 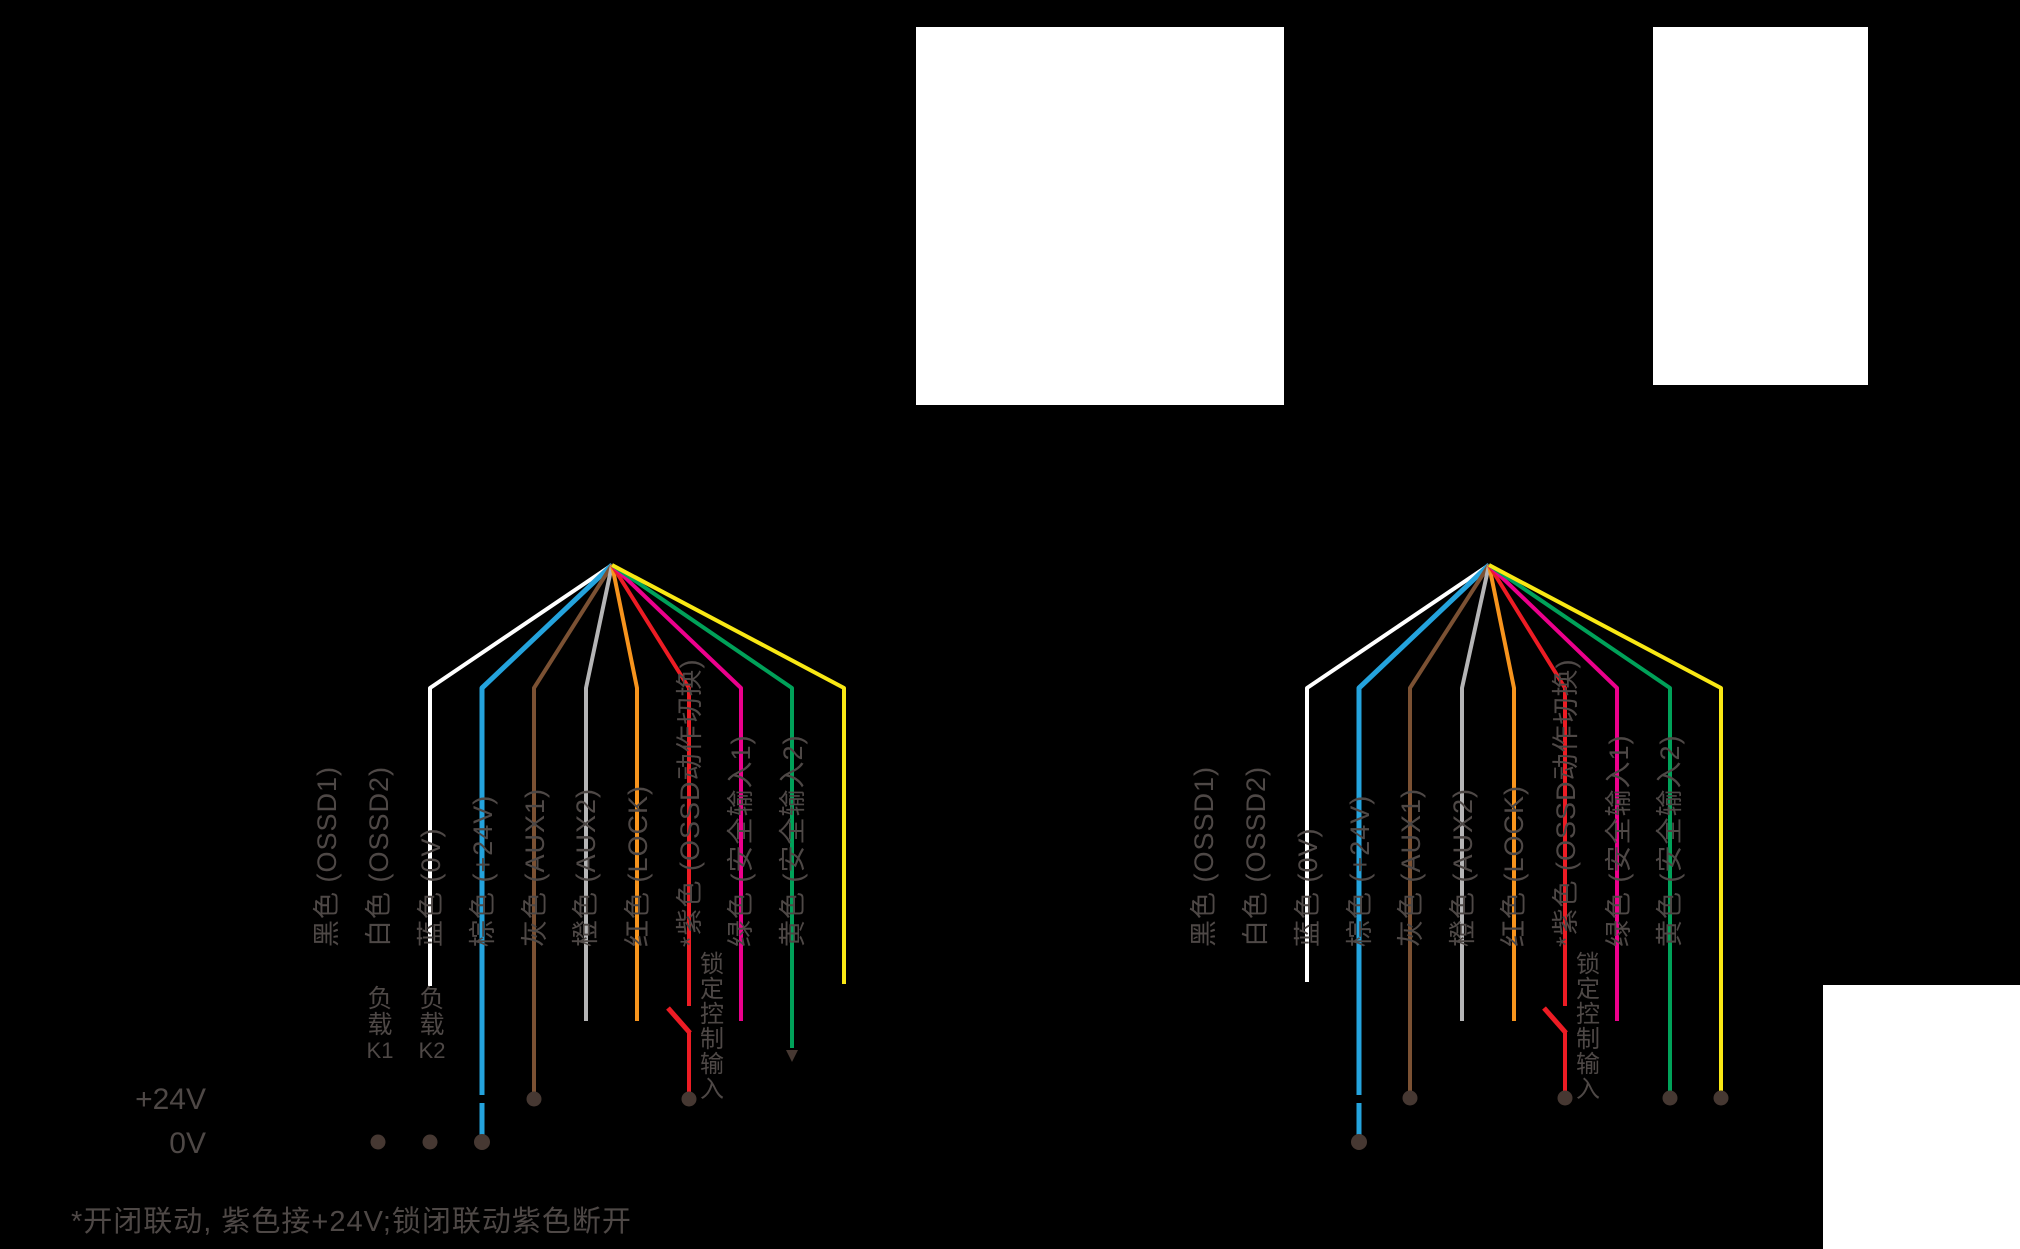 I want to click on green-wire-arrowhead-left, so click(x=792, y=1056).